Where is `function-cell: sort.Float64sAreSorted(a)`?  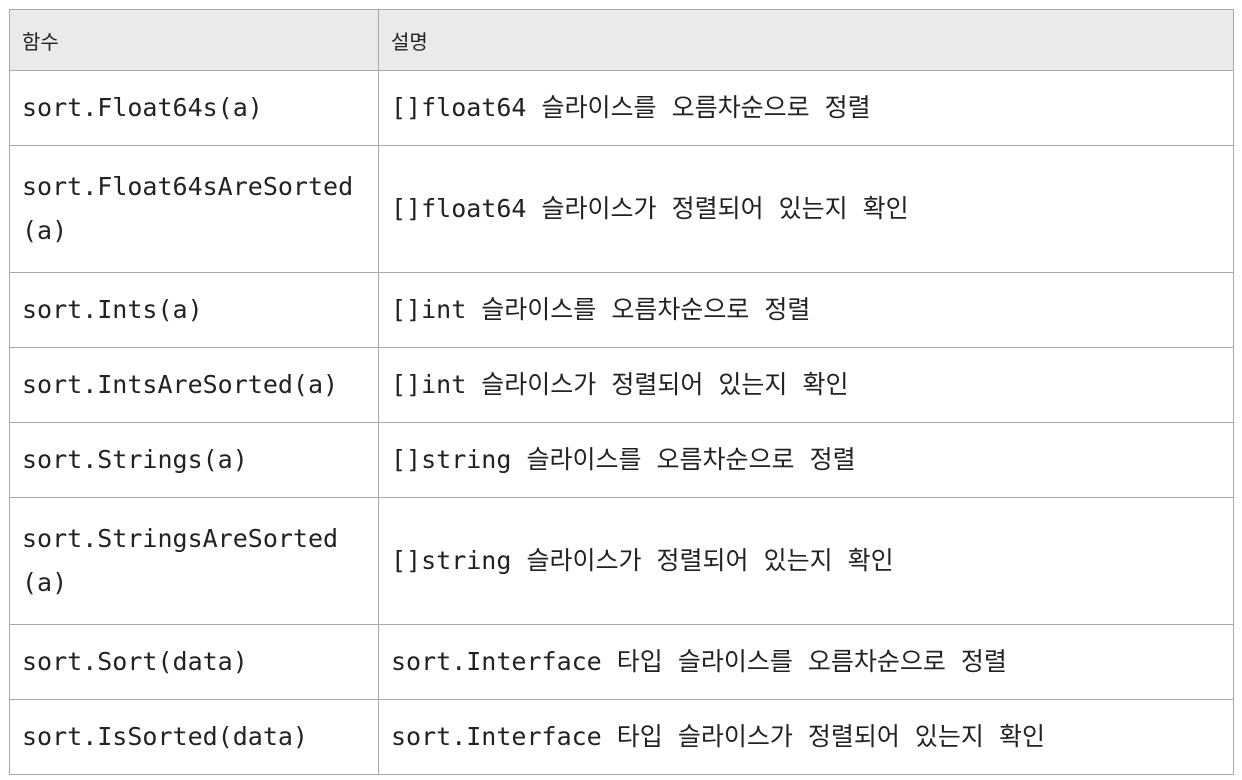 function-cell: sort.Float64sAreSorted(a) is located at coordinates (194, 209).